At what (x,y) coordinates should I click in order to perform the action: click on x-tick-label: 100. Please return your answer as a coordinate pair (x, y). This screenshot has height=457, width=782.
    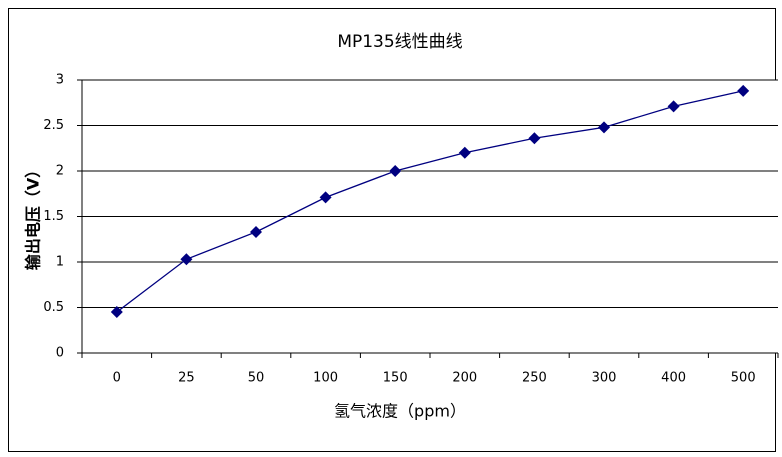
    Looking at the image, I should click on (325, 378).